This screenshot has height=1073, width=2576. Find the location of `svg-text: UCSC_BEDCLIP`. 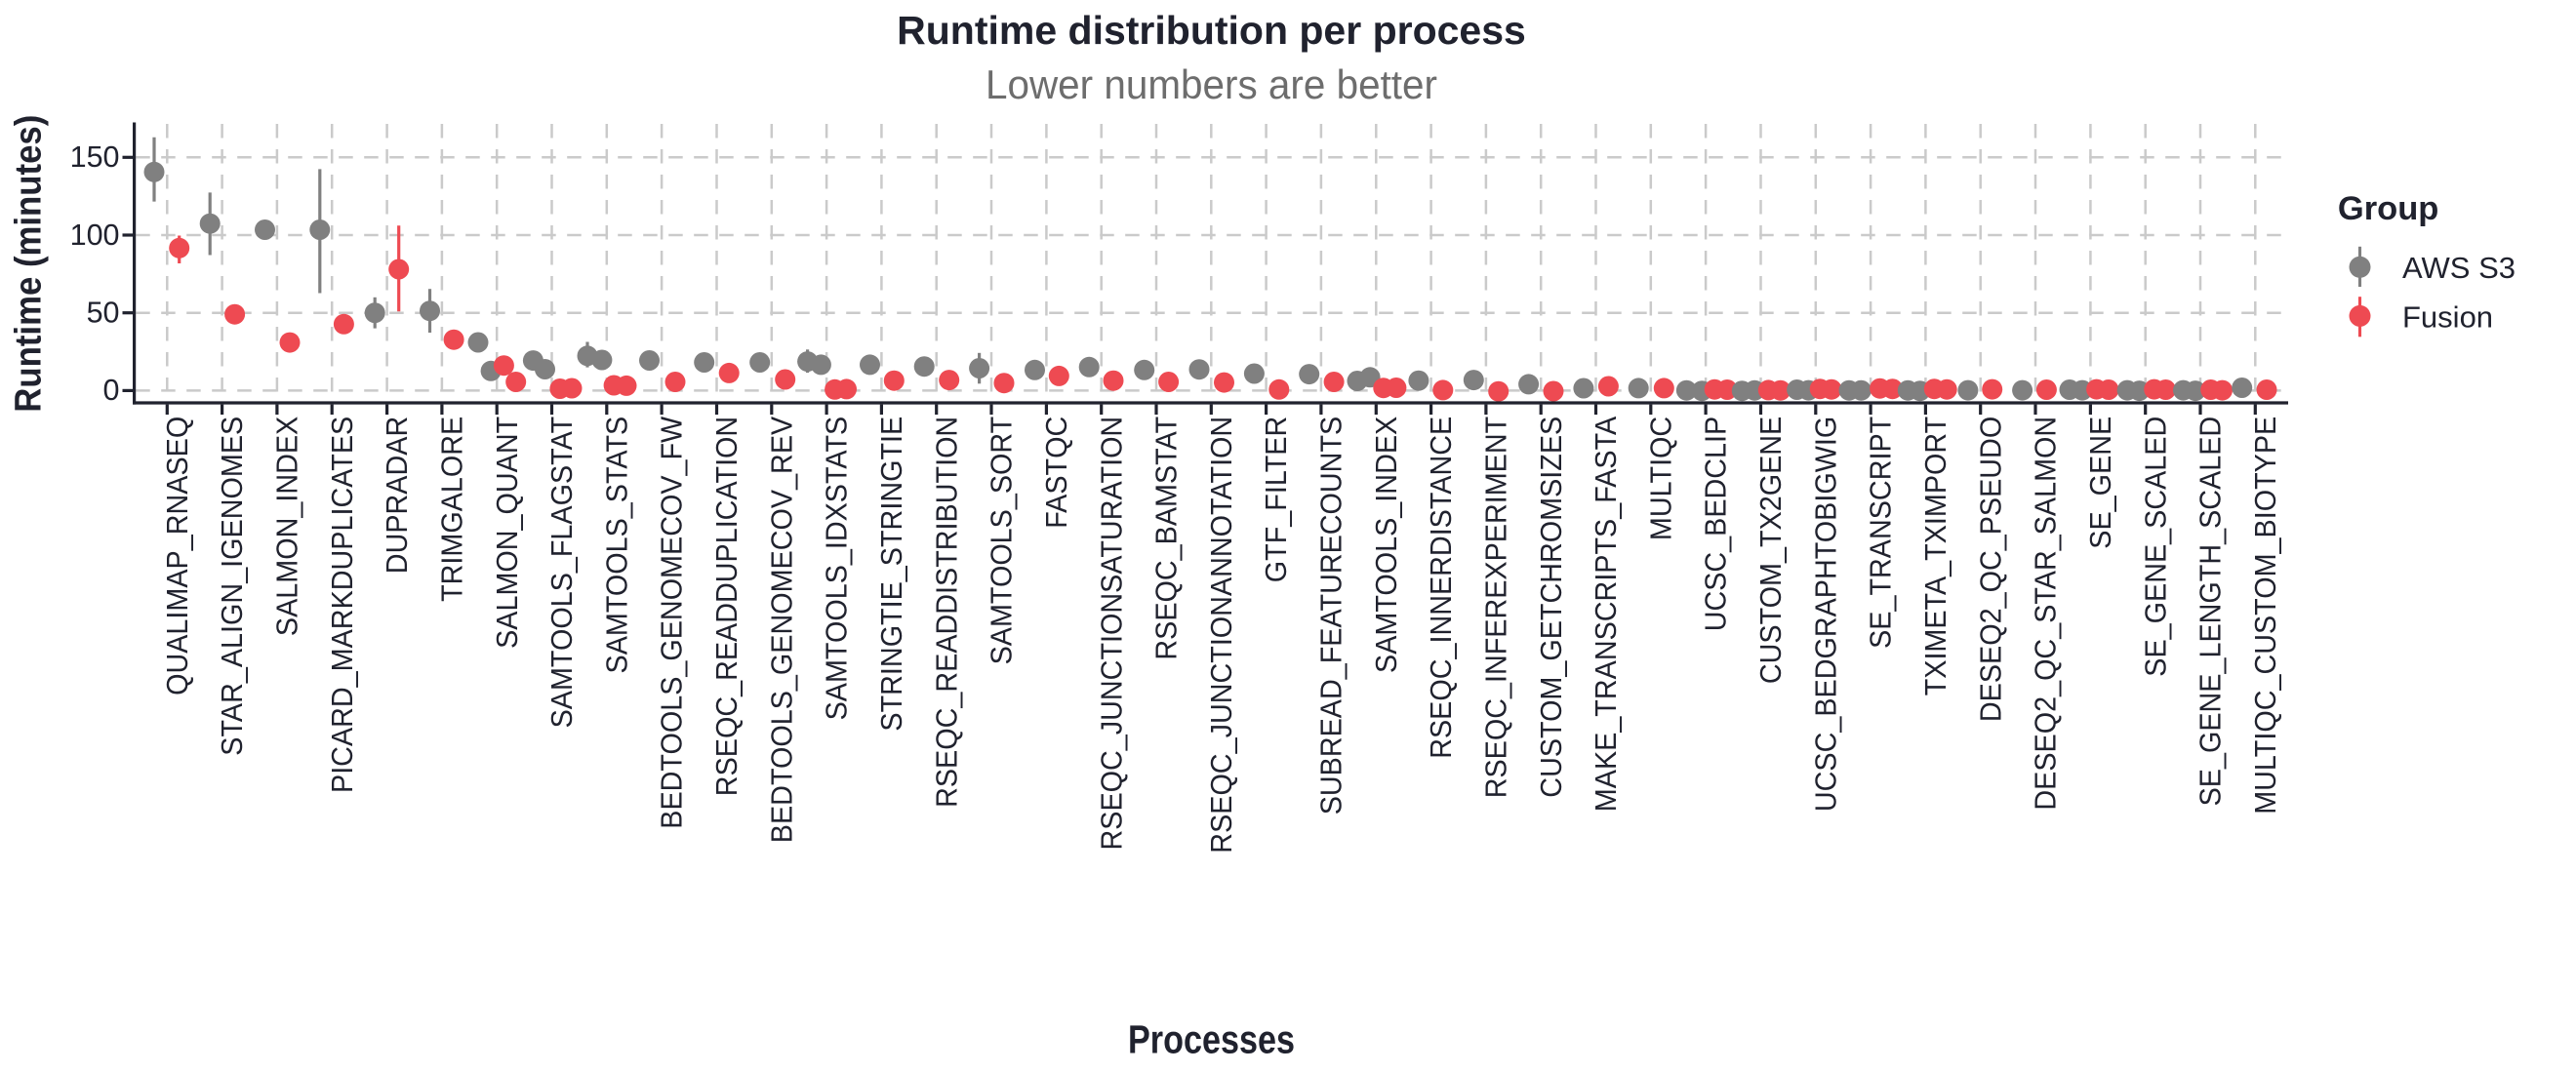

svg-text: UCSC_BEDCLIP is located at coordinates (1716, 524).